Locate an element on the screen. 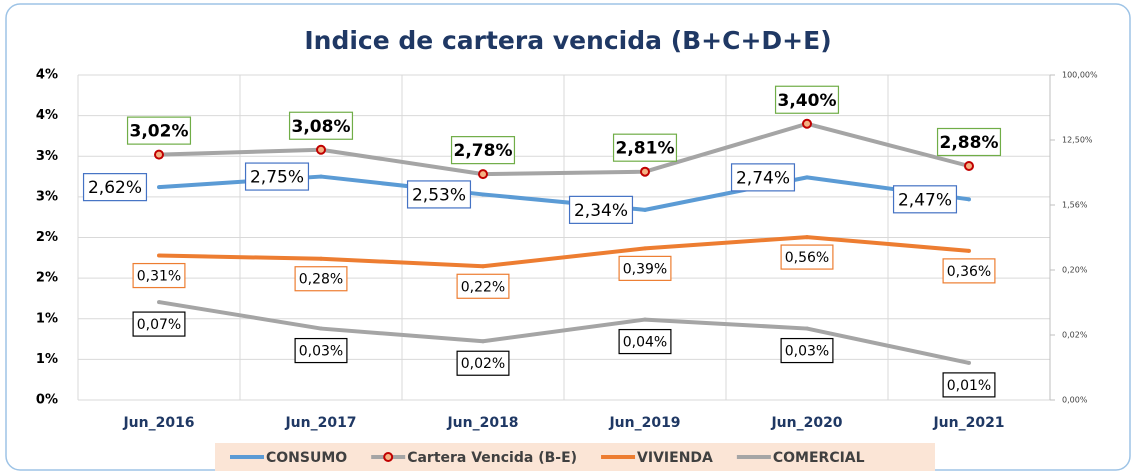  data-label: 0,28% is located at coordinates (321, 280).